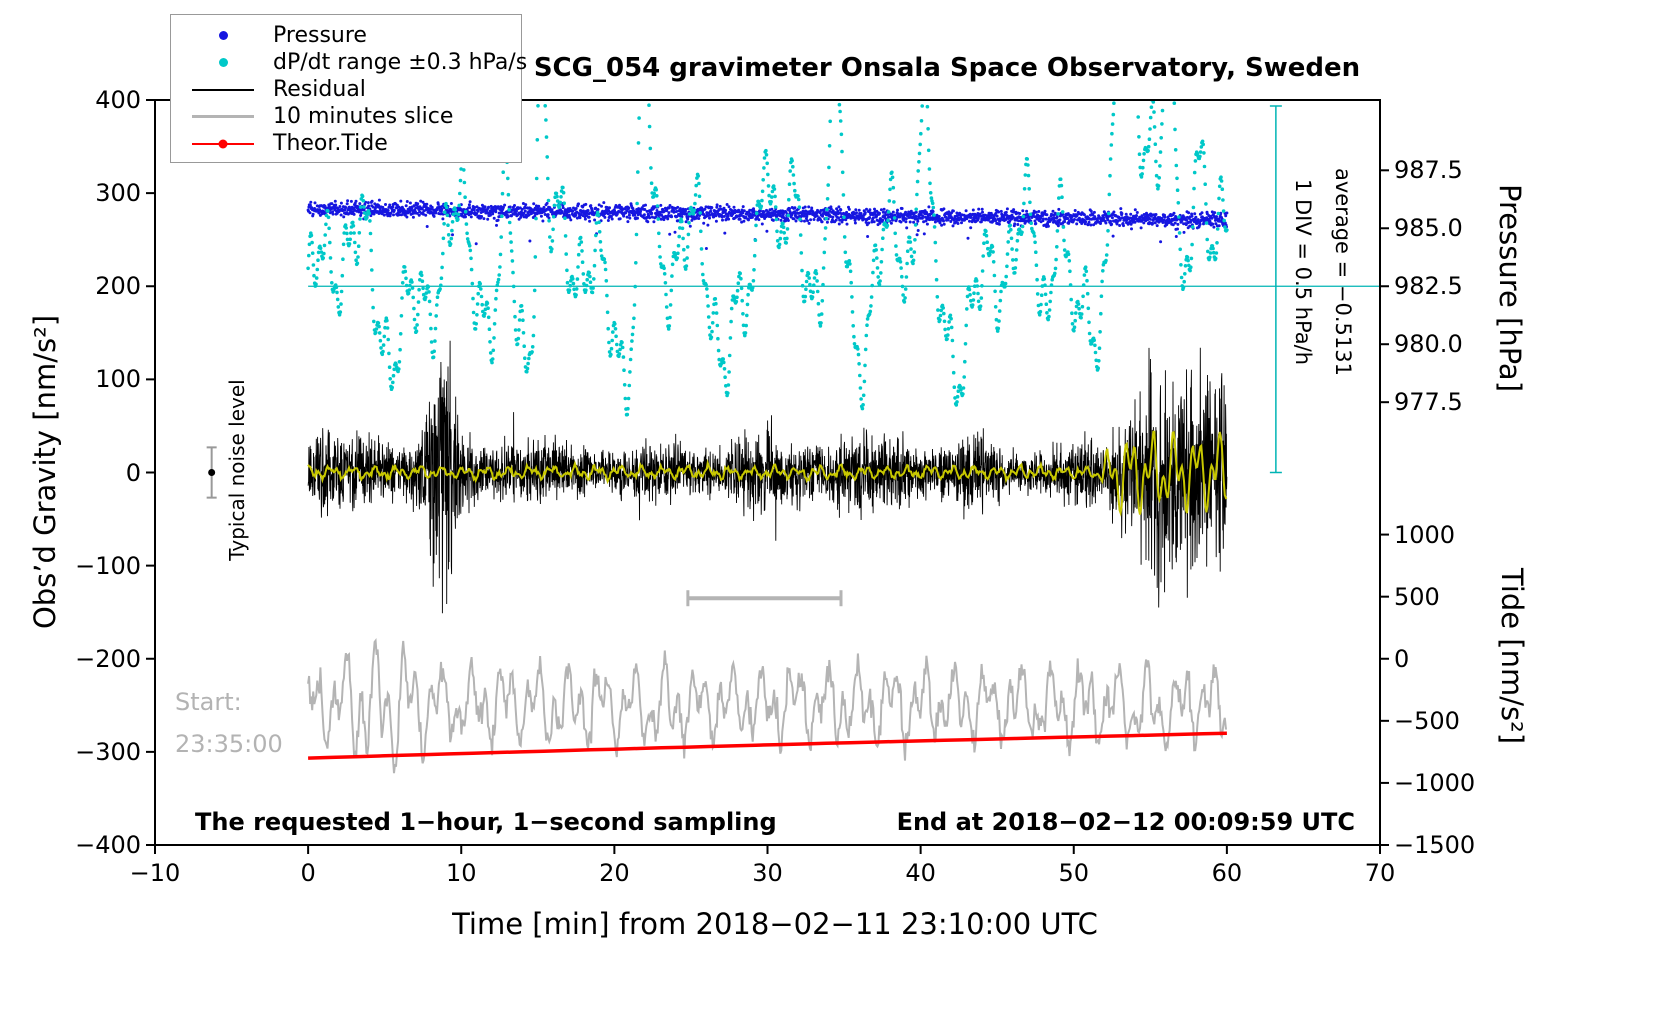  I want to click on legend-label-pressure: Pressure, so click(320, 35).